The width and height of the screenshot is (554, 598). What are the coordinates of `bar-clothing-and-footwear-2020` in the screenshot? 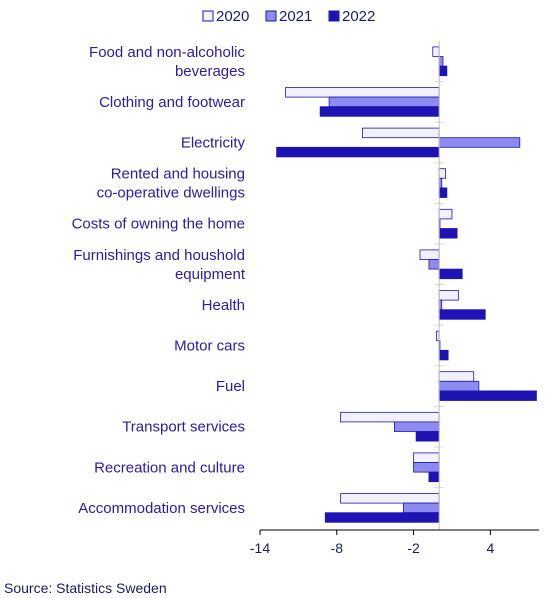 It's located at (362, 92).